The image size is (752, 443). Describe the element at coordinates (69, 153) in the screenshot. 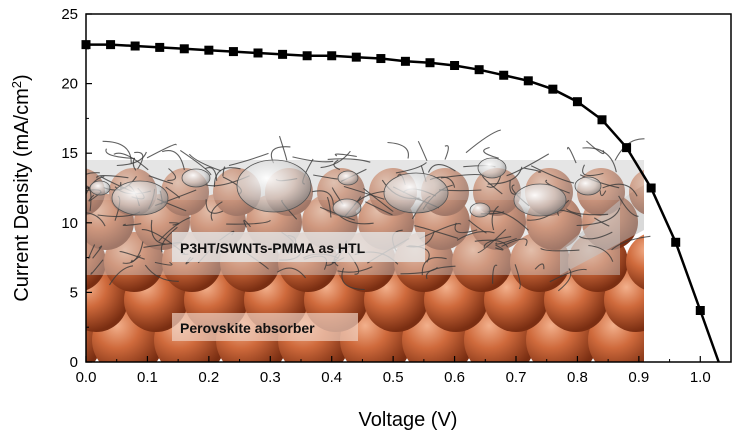

I see `y-tick-label: 15` at that location.